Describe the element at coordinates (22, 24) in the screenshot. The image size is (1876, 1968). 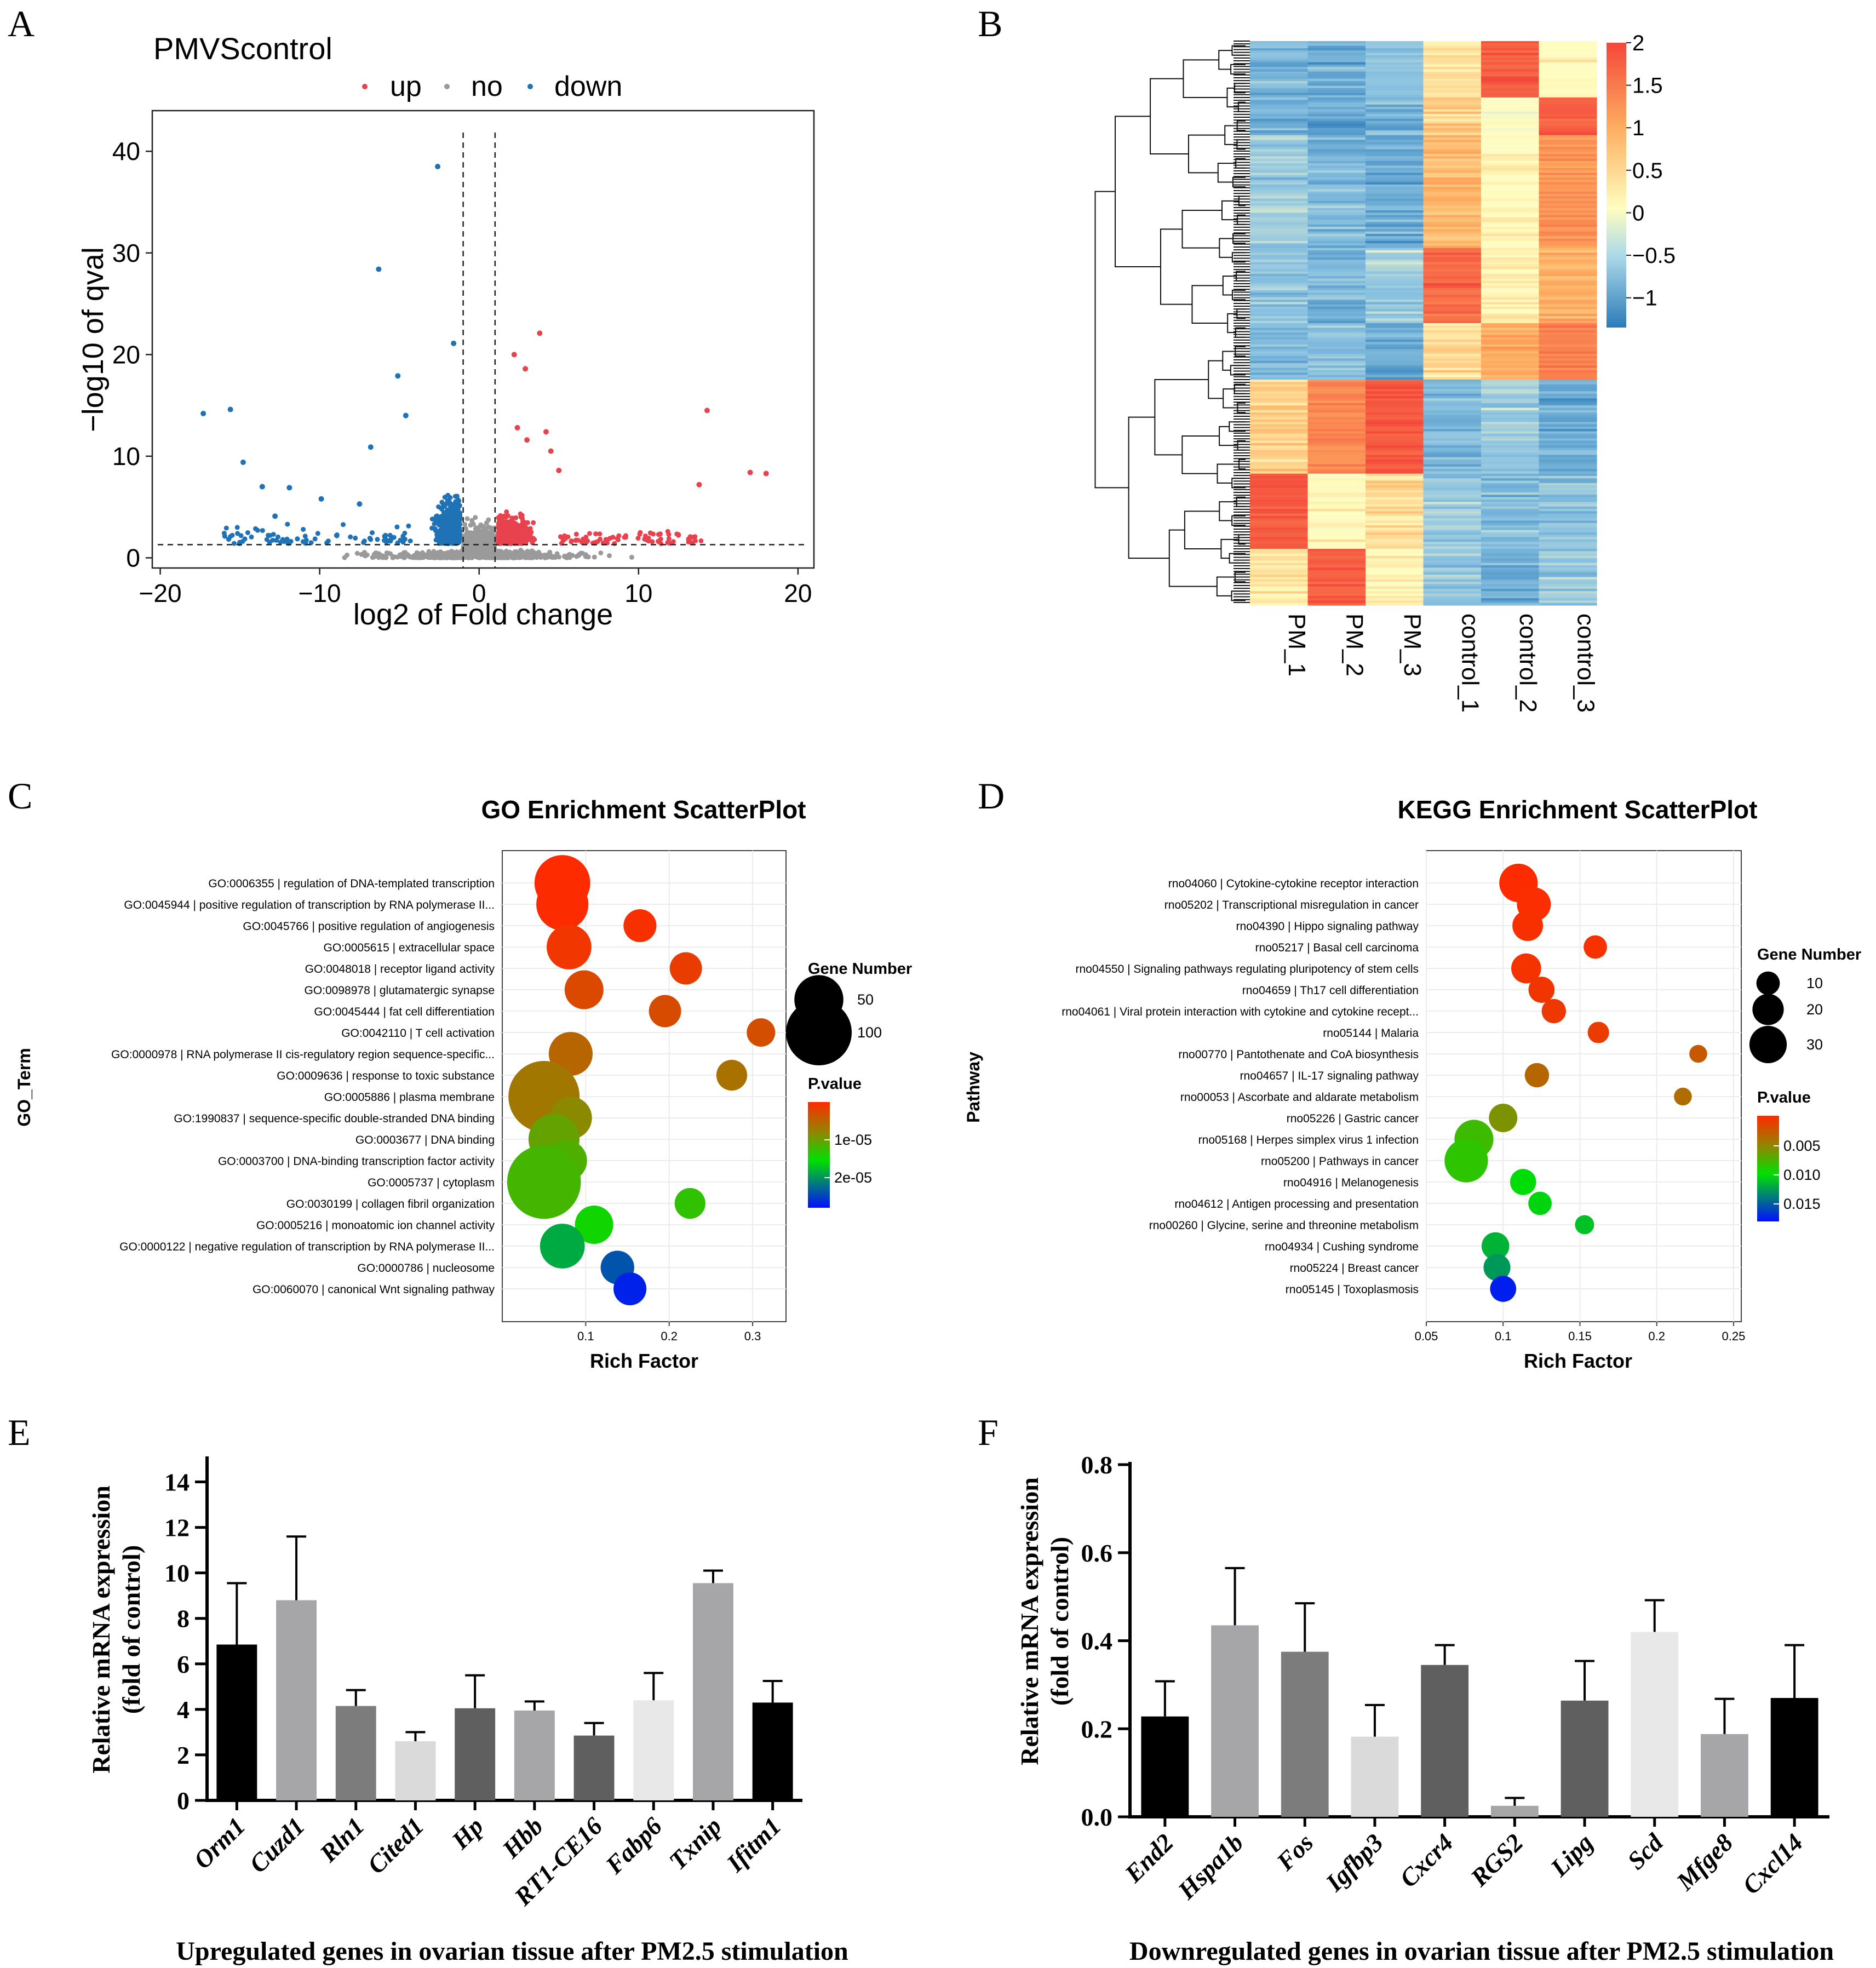
I see `panel-label-a: A` at that location.